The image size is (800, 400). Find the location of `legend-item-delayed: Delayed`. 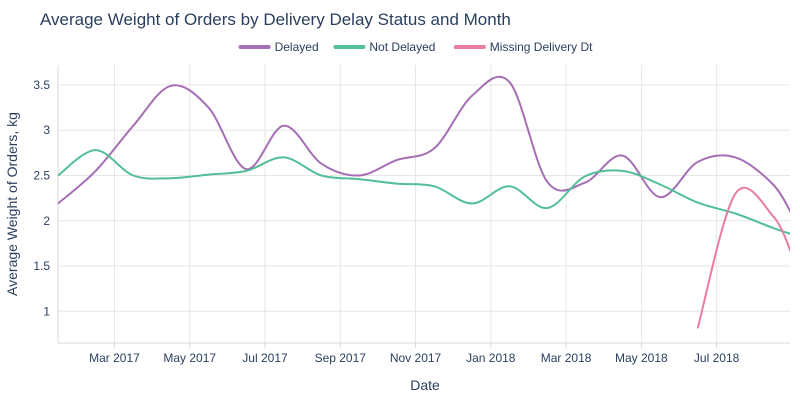

legend-item-delayed: Delayed is located at coordinates (278, 47).